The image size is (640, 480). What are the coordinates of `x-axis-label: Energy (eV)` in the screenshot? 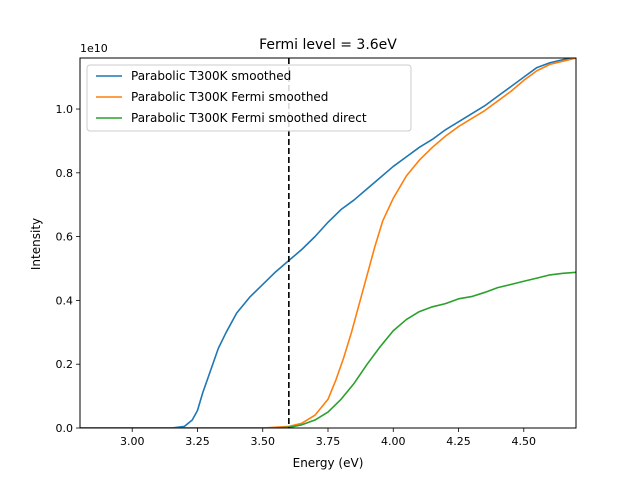 It's located at (328, 463).